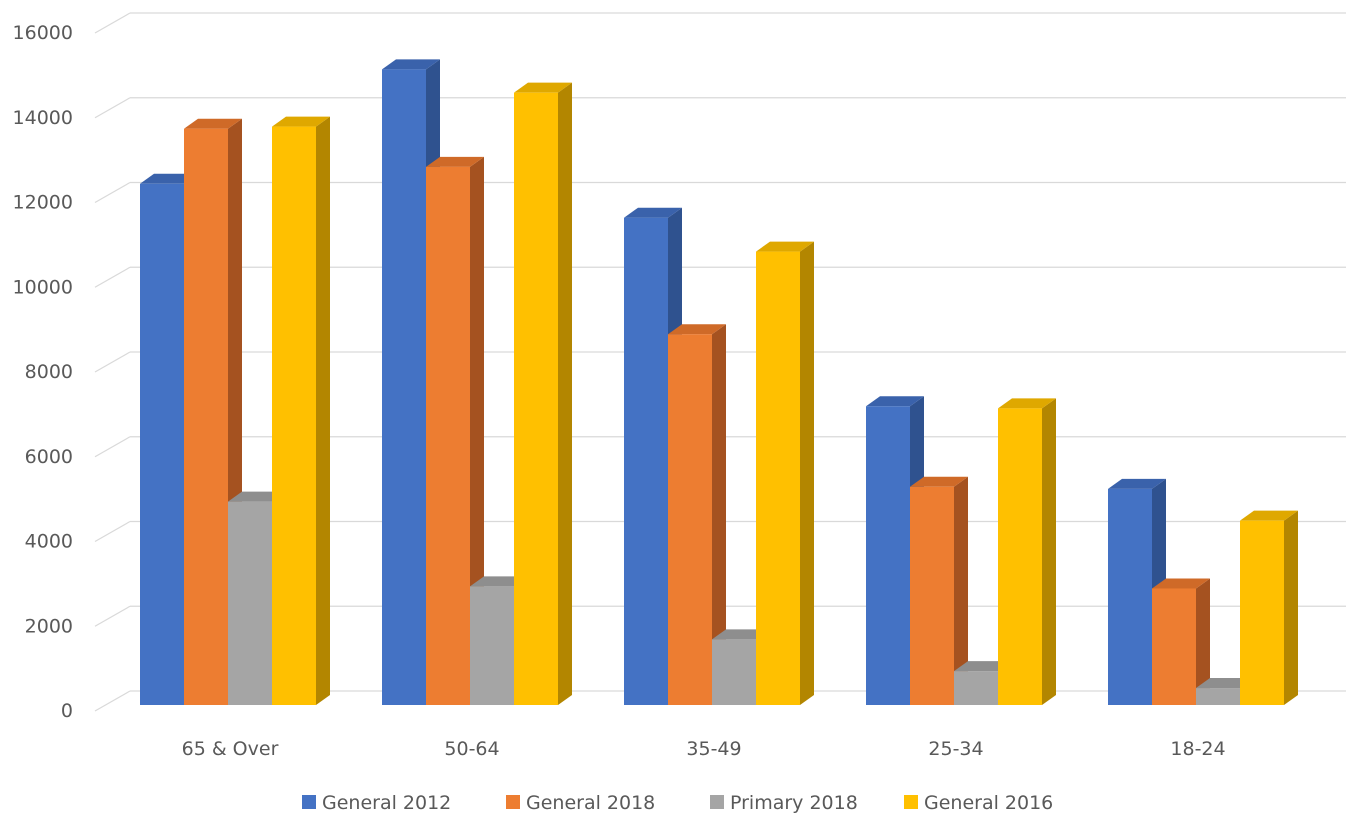 This screenshot has width=1346, height=819. What do you see at coordinates (988, 803) in the screenshot?
I see `legend-label: General 2016` at bounding box center [988, 803].